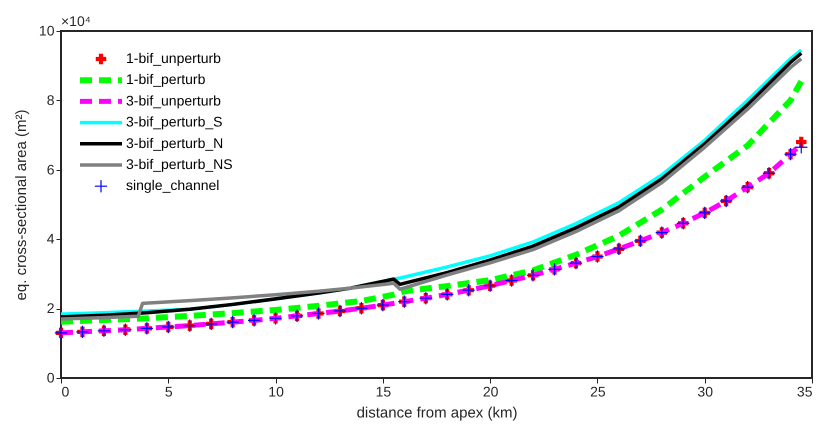  Describe the element at coordinates (50, 308) in the screenshot. I see `y-tick-label: 2` at that location.